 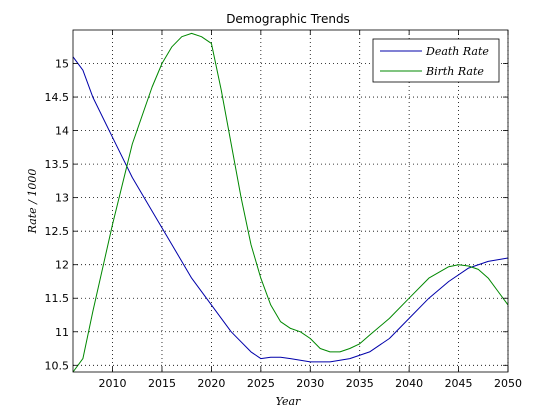 I want to click on legend: Death Rate Birth Rate, so click(x=436, y=60).